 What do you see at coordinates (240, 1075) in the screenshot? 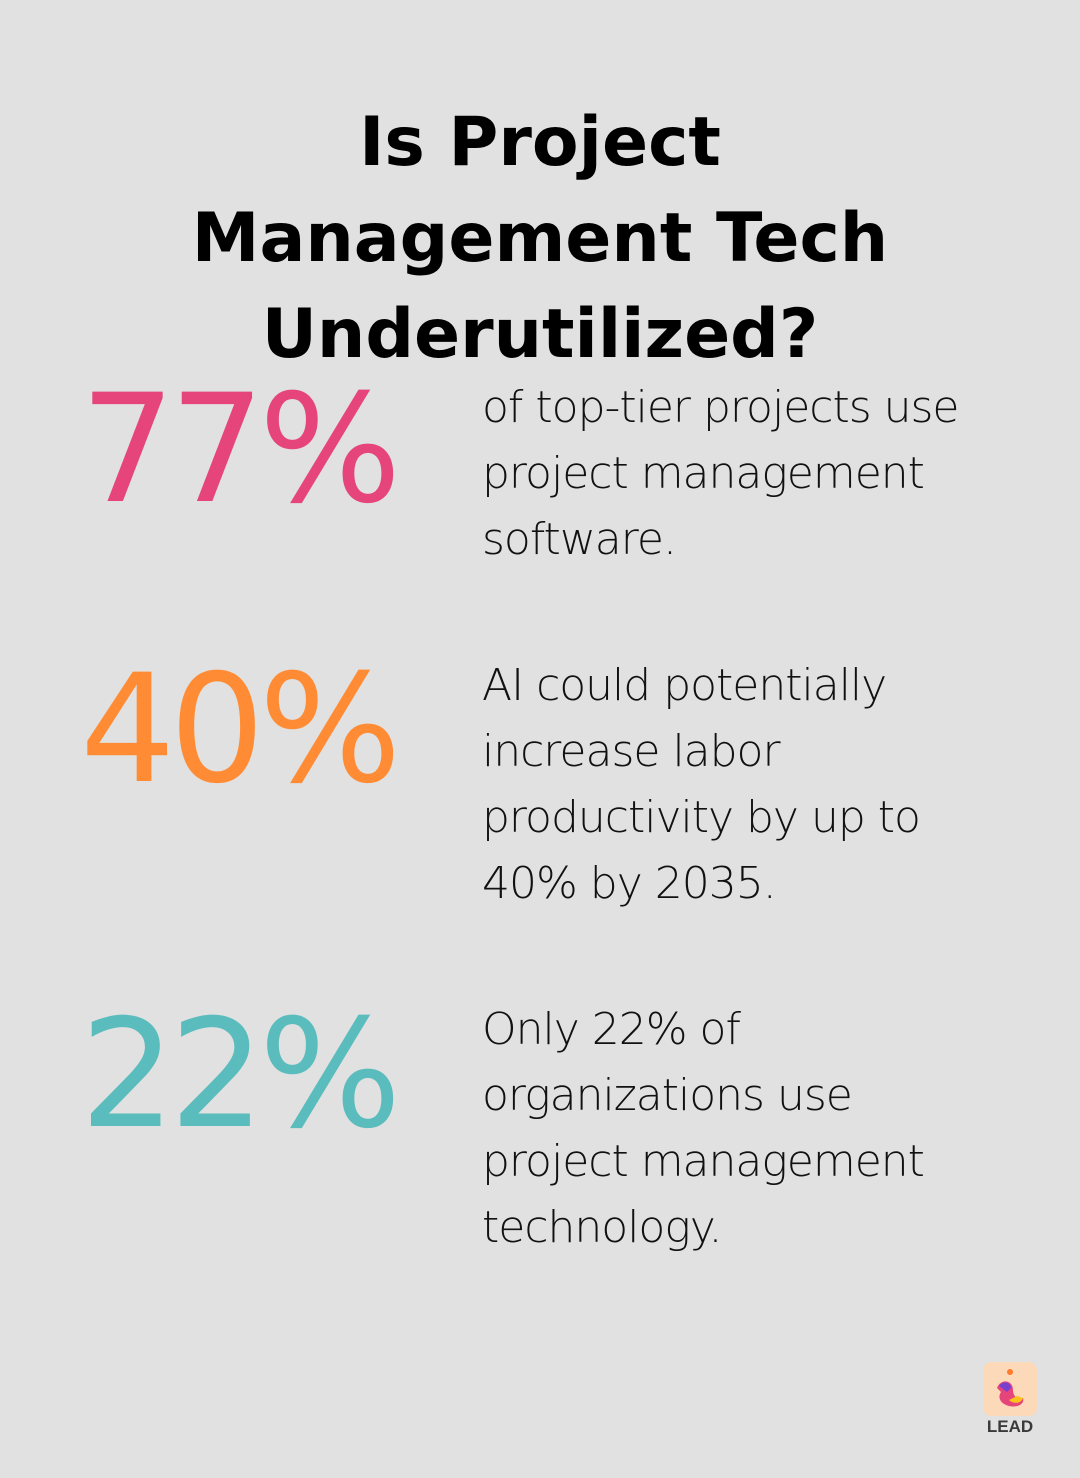
I see `stat-value-3: 22%` at bounding box center [240, 1075].